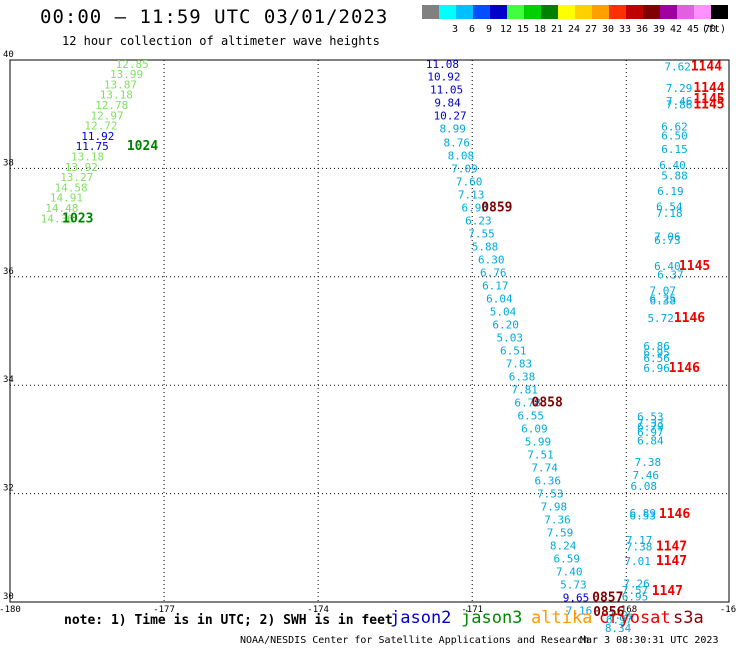 The image size is (740, 650). What do you see at coordinates (674, 127) in the screenshot?
I see `wave-height-value: 6.62` at bounding box center [674, 127].